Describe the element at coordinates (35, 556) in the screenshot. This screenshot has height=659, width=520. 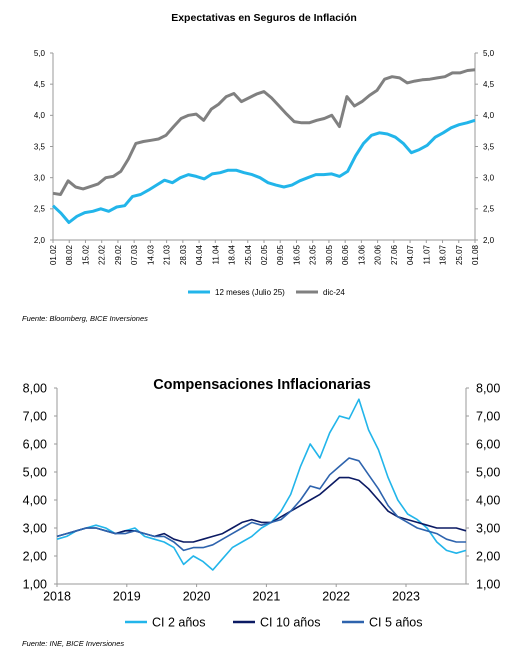
I see `chart2-y-tick-label: 2,00` at that location.